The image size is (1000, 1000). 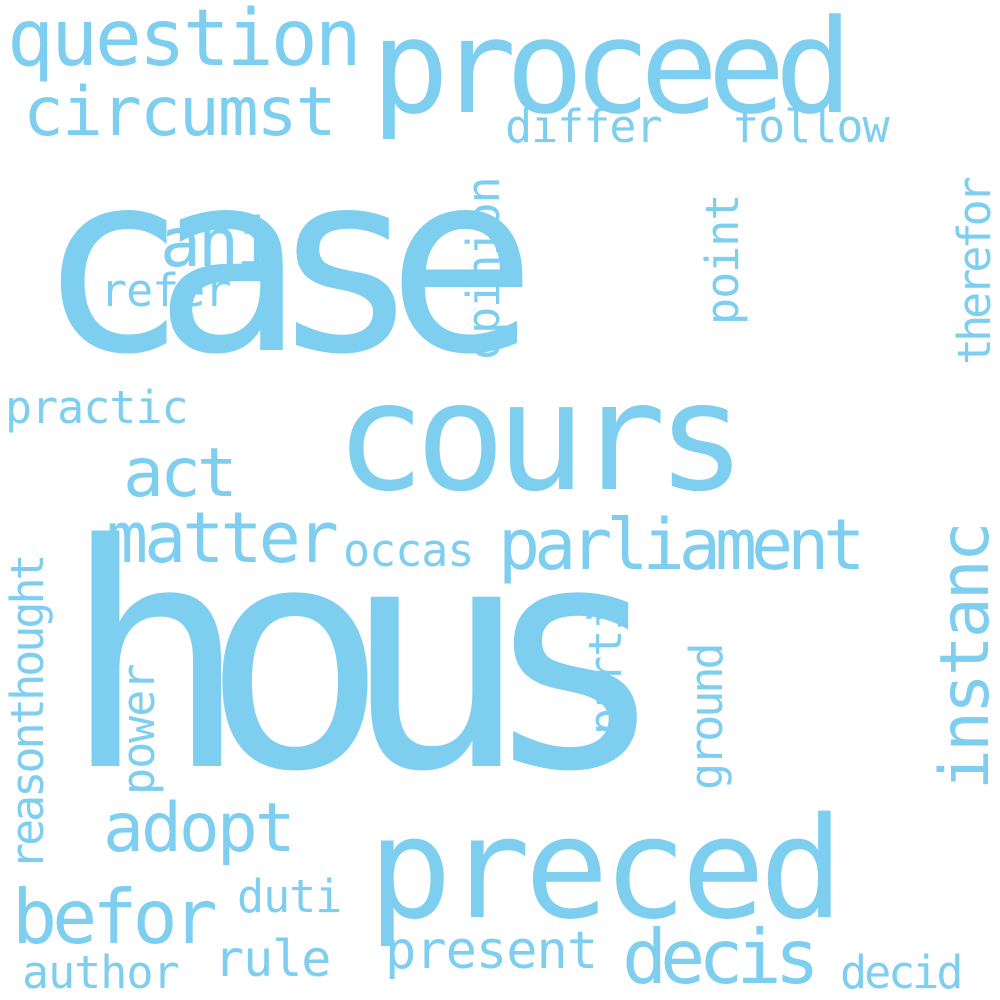 What do you see at coordinates (289, 896) in the screenshot?
I see `word-duti: duti` at bounding box center [289, 896].